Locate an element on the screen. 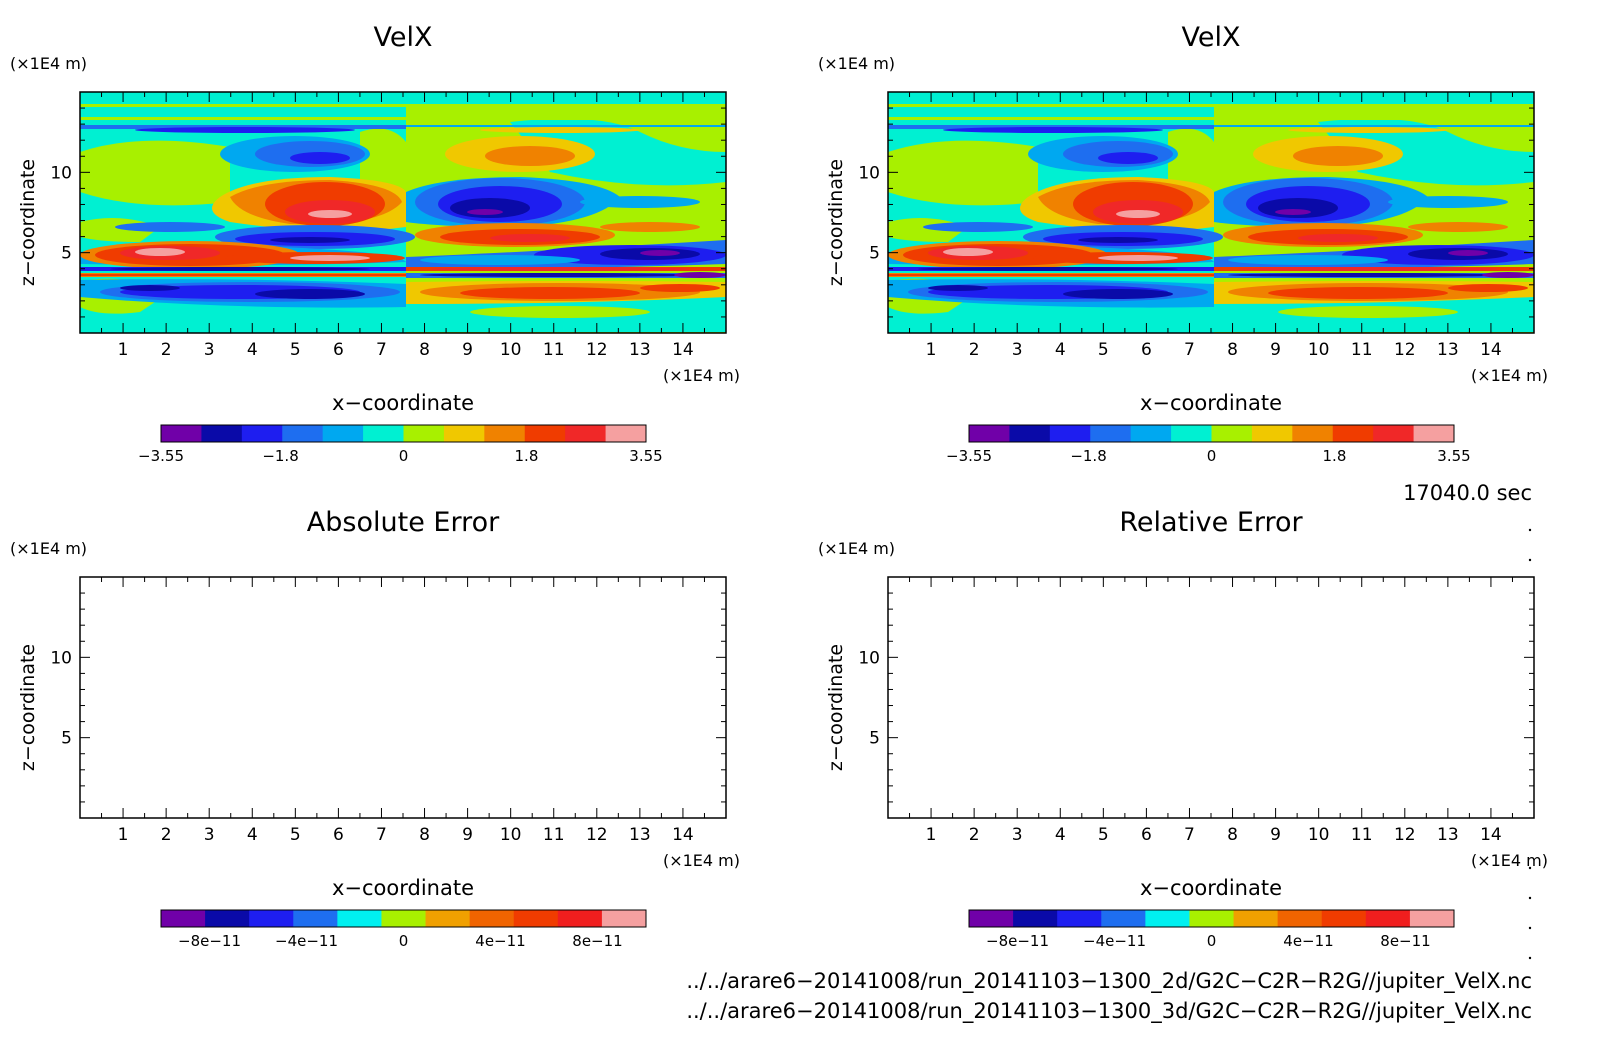 The height and width of the screenshot is (1054, 1604). x-tick-label: 11 is located at coordinates (554, 350).